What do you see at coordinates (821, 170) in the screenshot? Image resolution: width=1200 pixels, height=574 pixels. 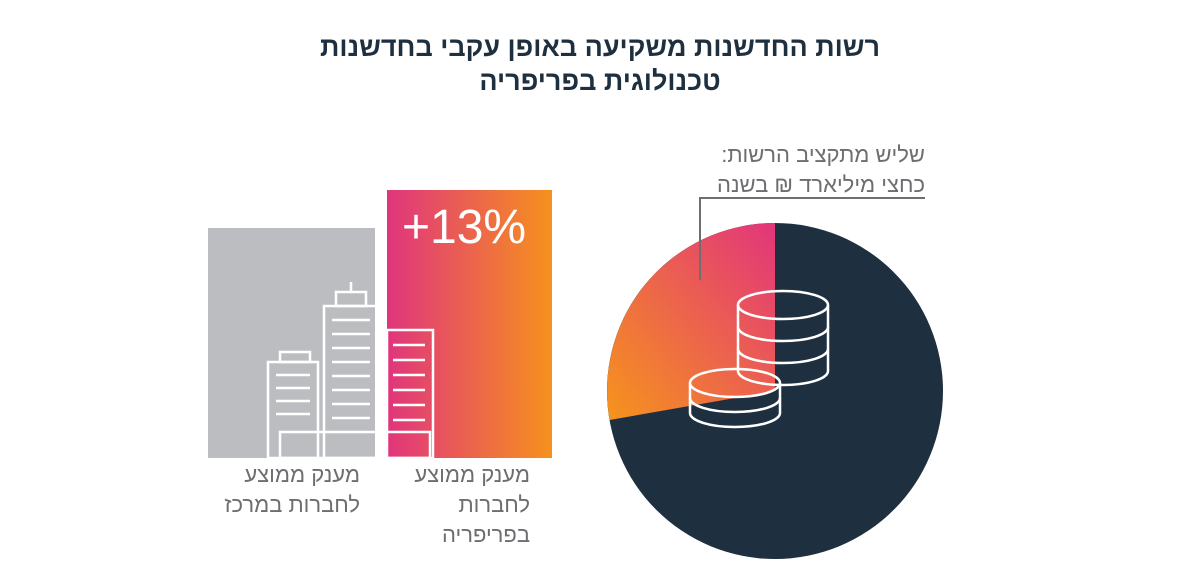 I see `pie-annotation: שליש מתקציב הרשות: כחצי מיליארד ₪ בשנה` at bounding box center [821, 170].